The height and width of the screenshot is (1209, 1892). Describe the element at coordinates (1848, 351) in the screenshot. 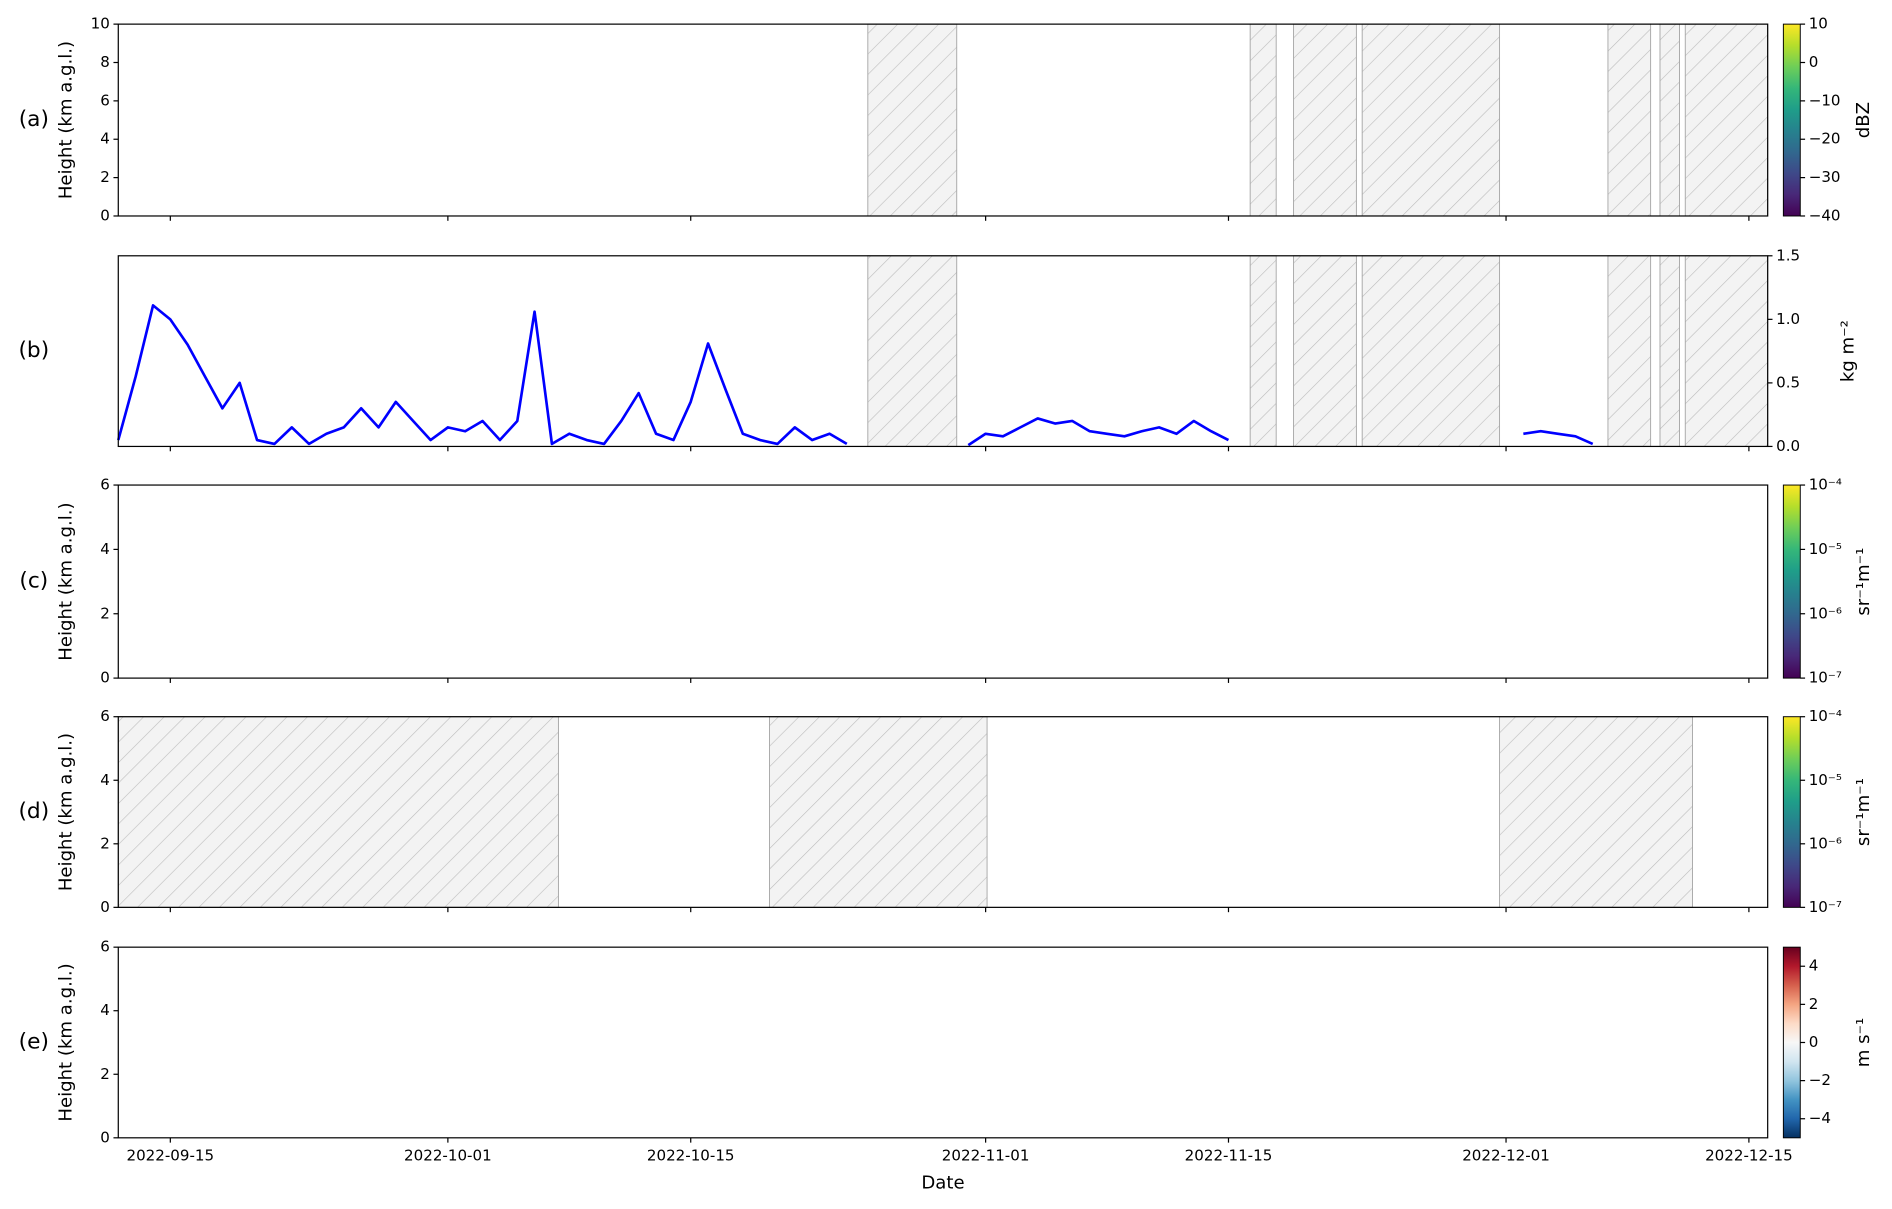

I see `y-axis-label: kg m⁻²` at that location.